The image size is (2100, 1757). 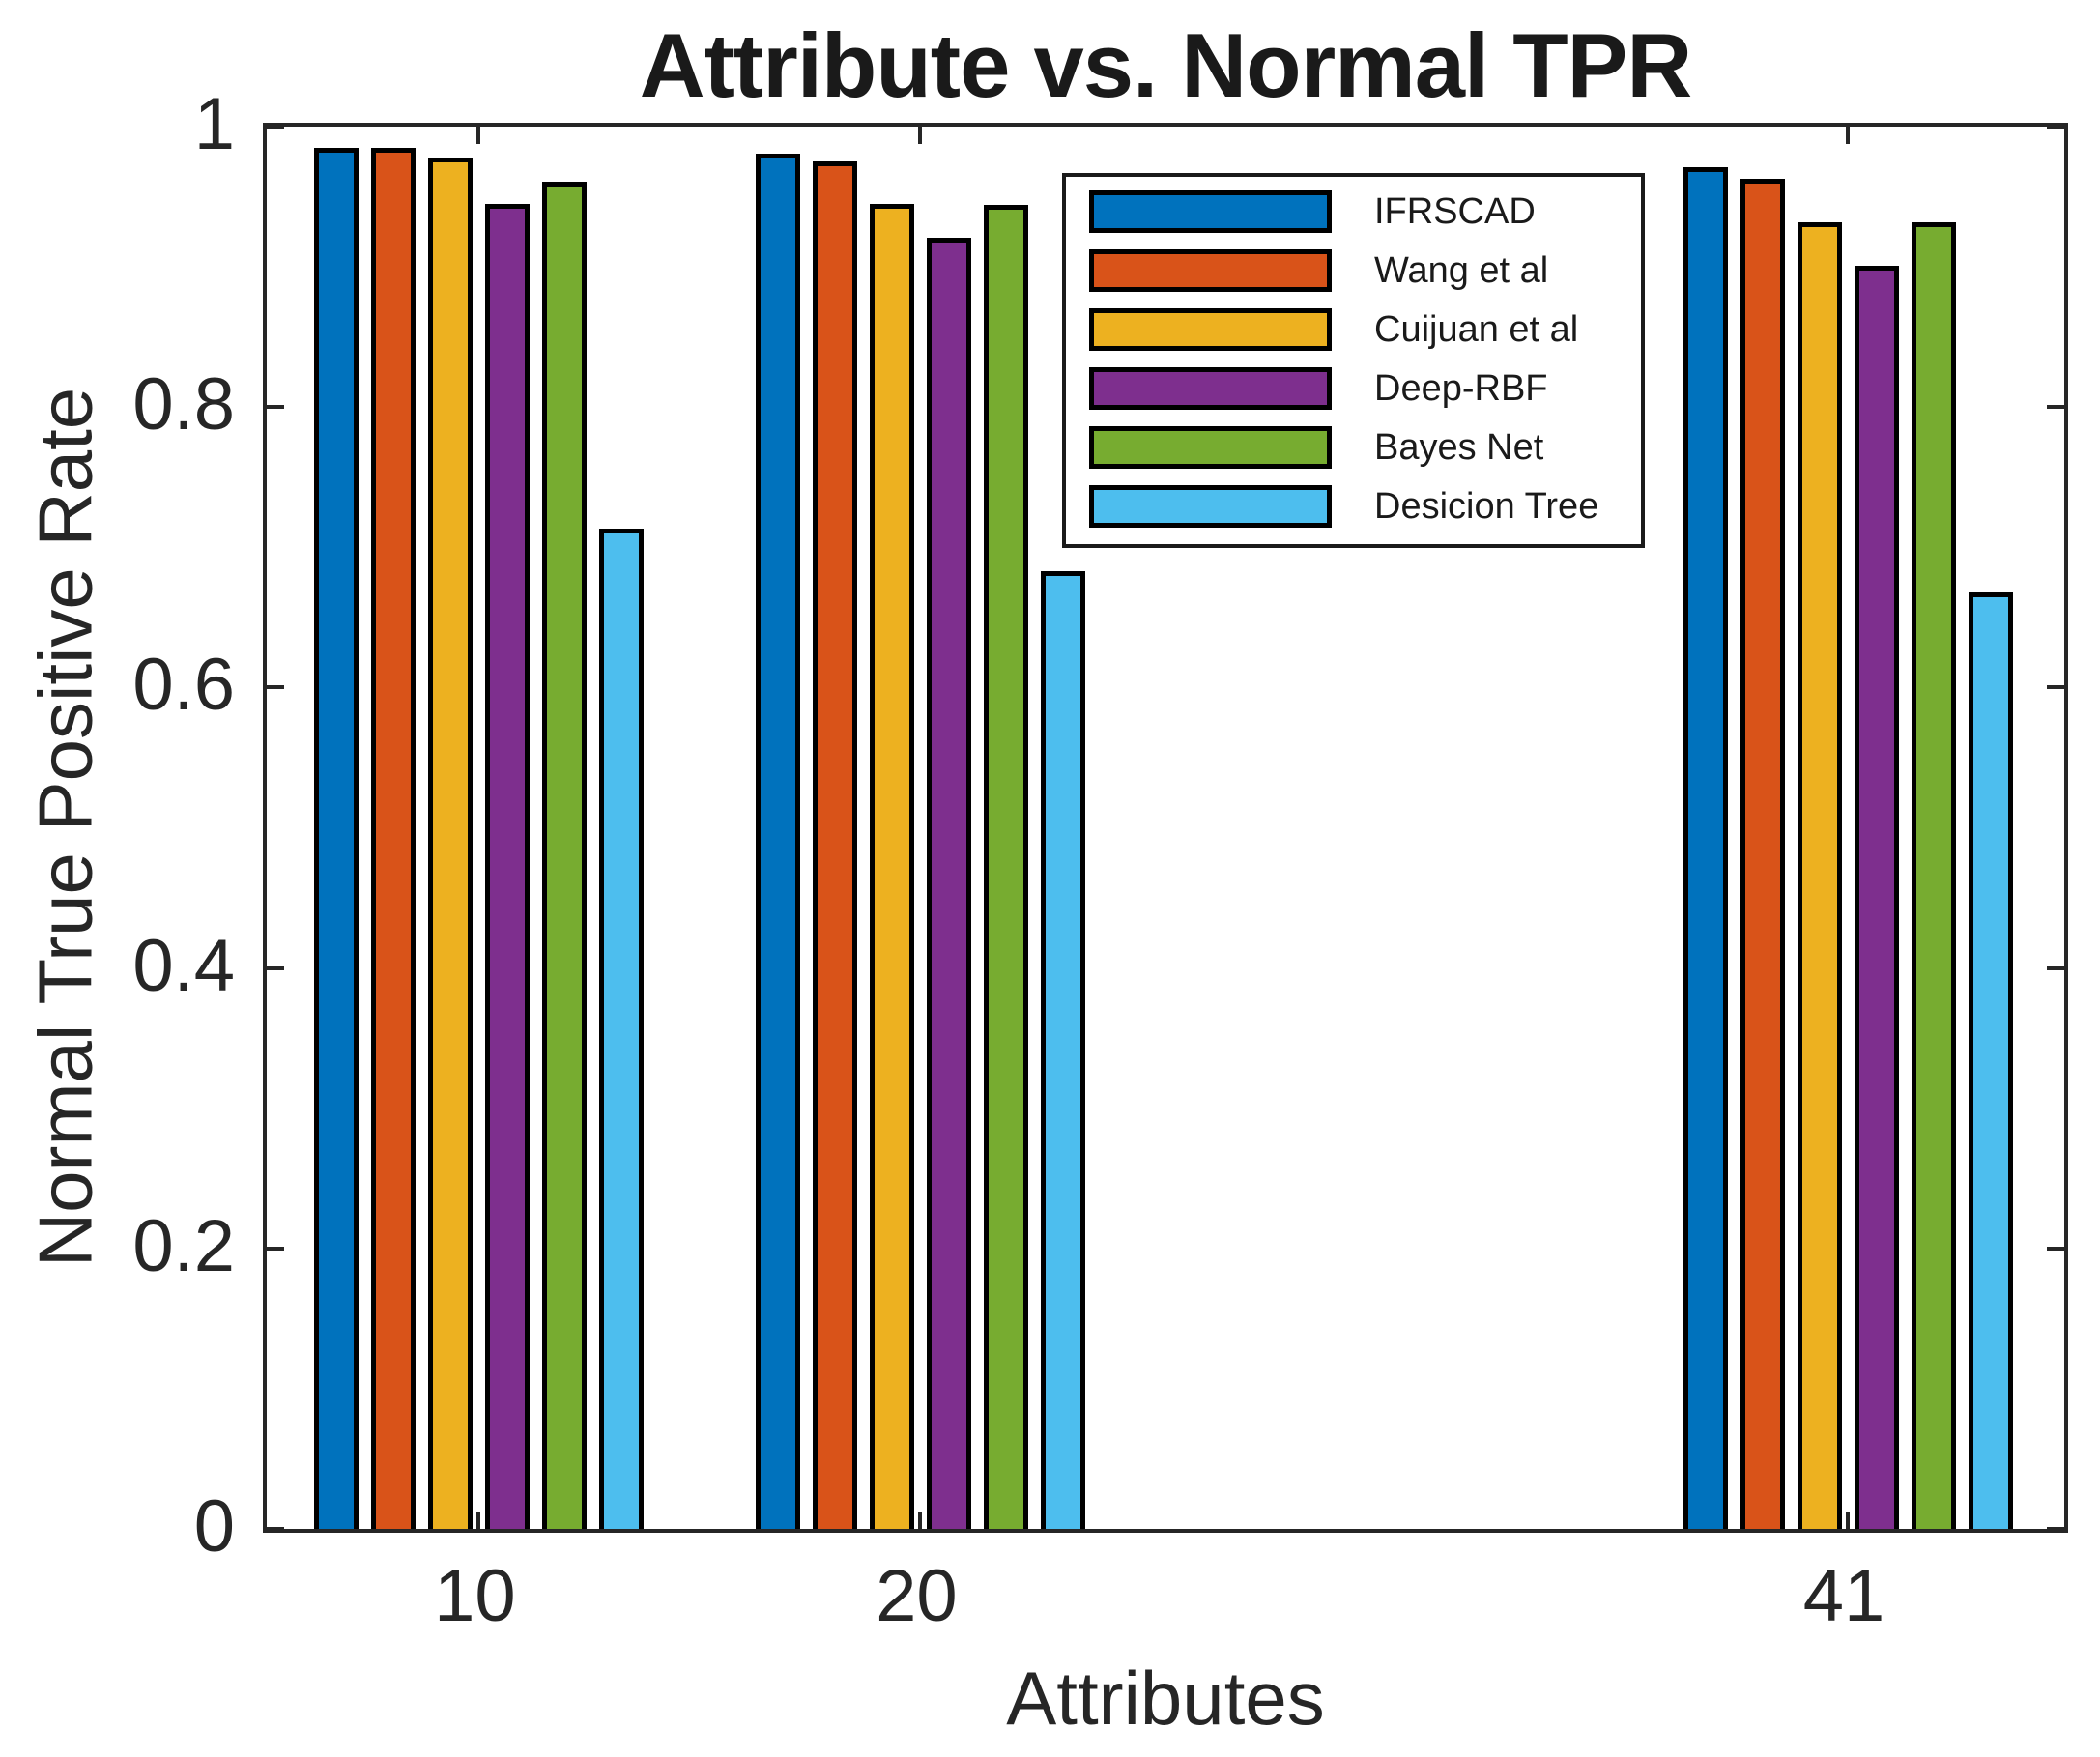 What do you see at coordinates (1365, 447) in the screenshot?
I see `legend-entry-bayes-net: Bayes Net` at bounding box center [1365, 447].